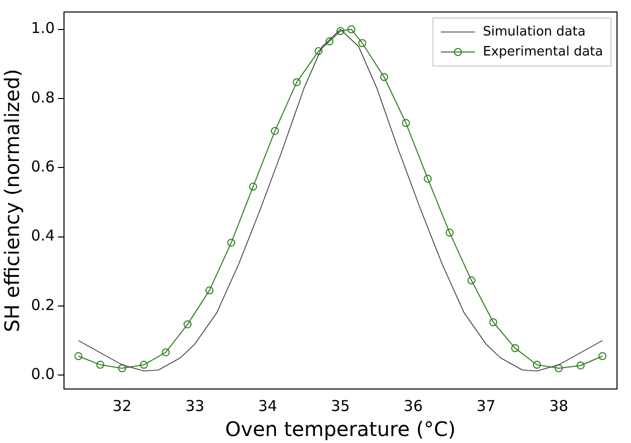  I want to click on x-tick-label: 38, so click(558, 405).